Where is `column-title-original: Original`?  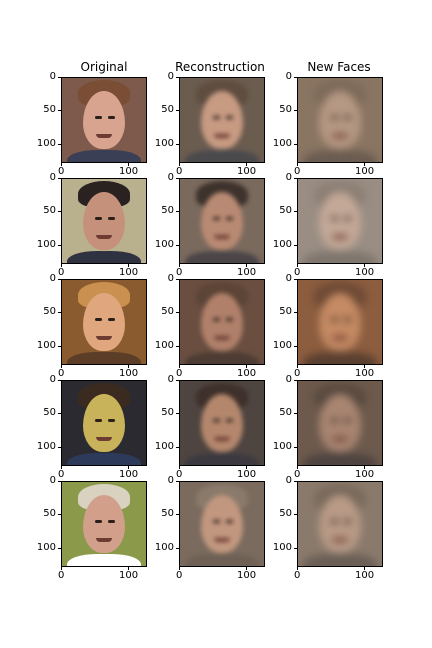 column-title-original: Original is located at coordinates (104, 67).